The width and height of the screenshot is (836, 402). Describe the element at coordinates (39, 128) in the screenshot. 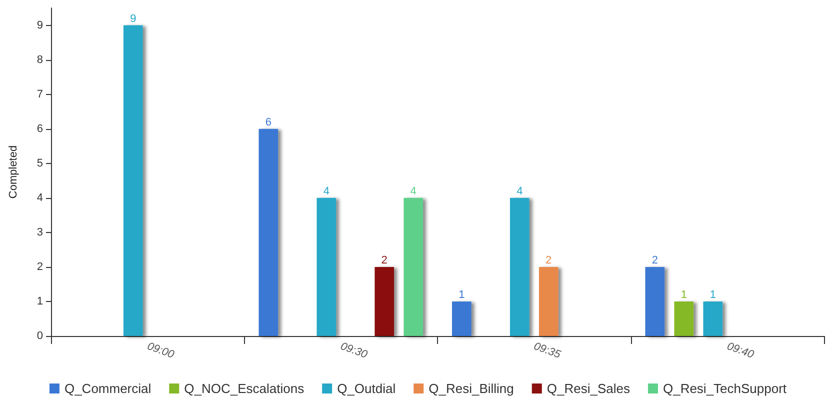

I see `y-tick-label: 6` at that location.